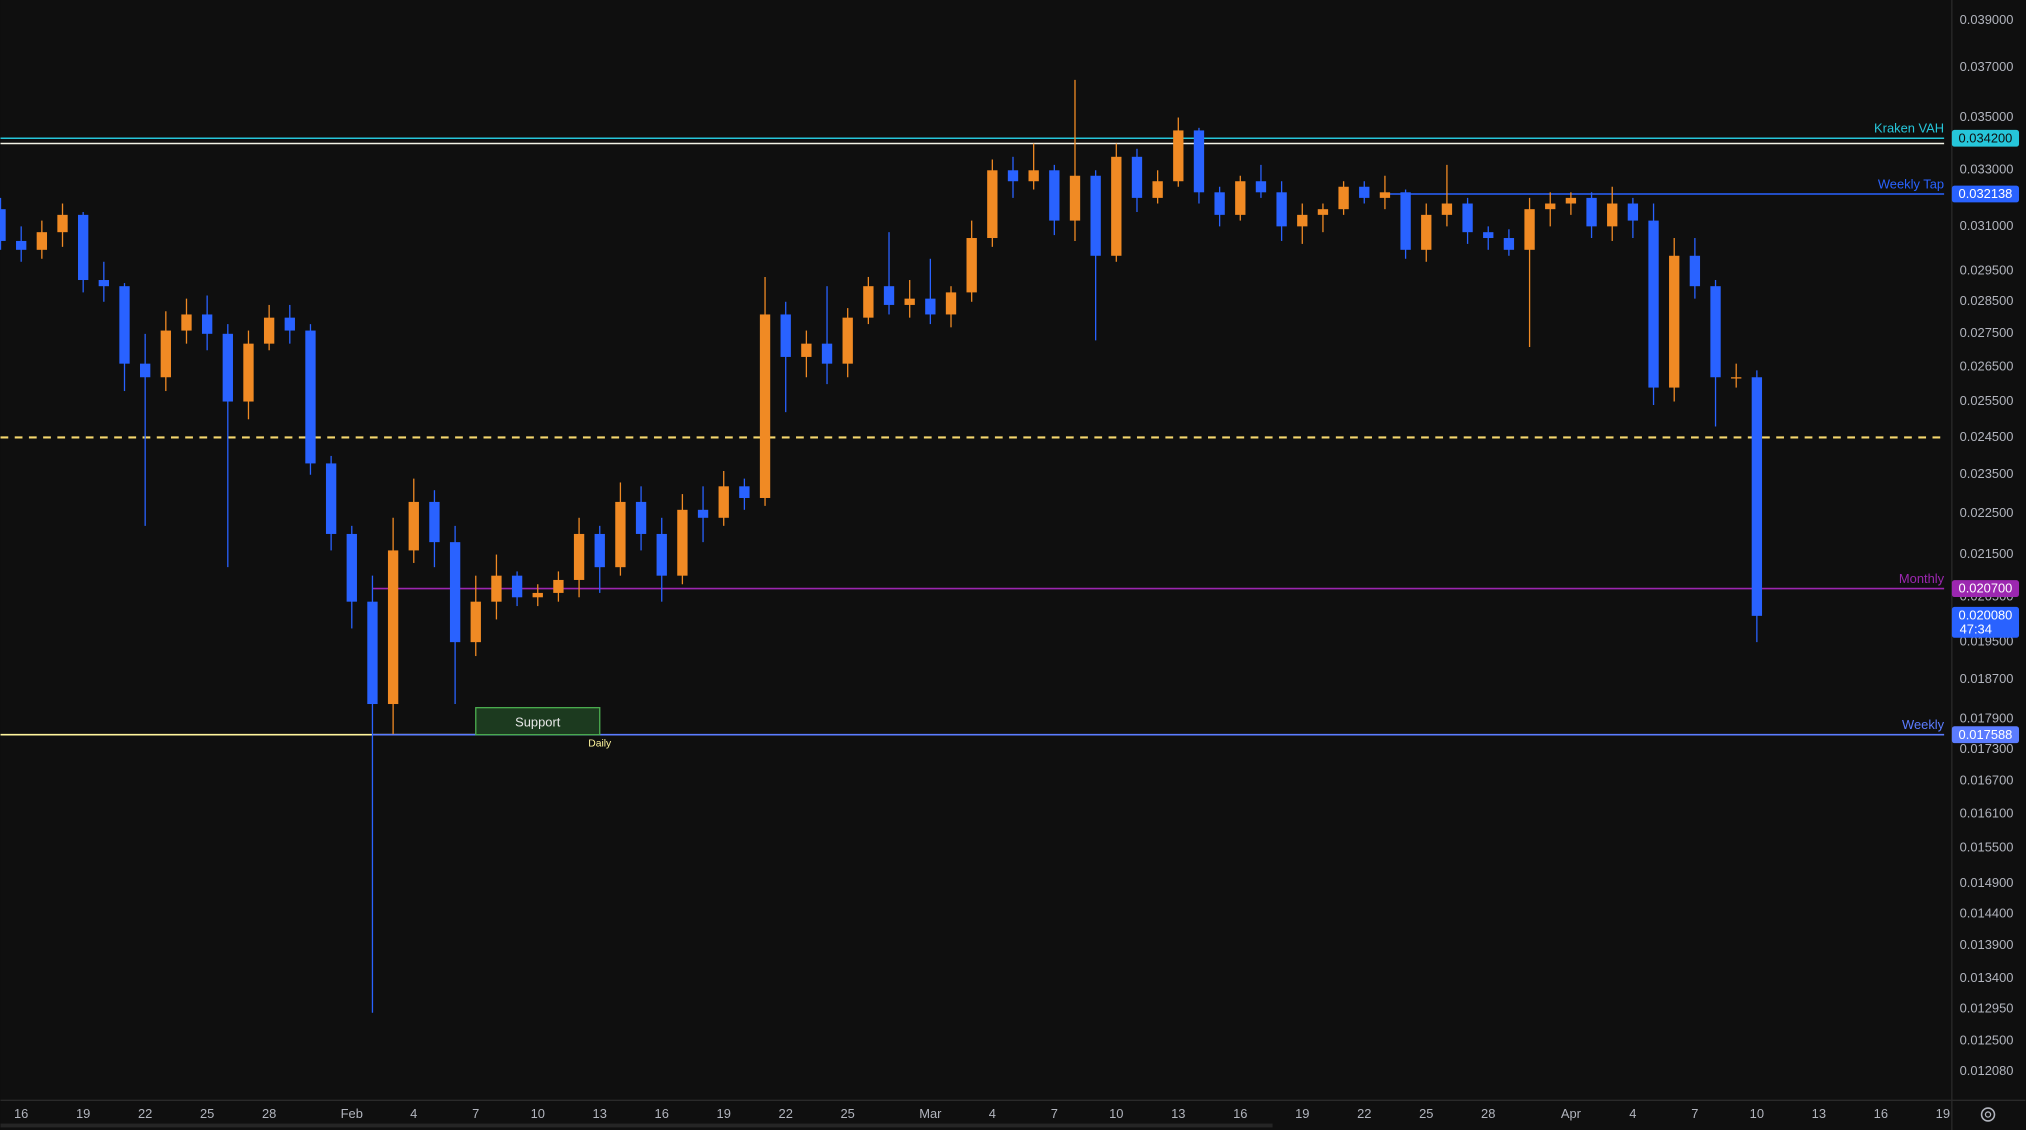 The image size is (2026, 1130). What do you see at coordinates (1987, 269) in the screenshot?
I see `y-tick-label: 0.029500` at bounding box center [1987, 269].